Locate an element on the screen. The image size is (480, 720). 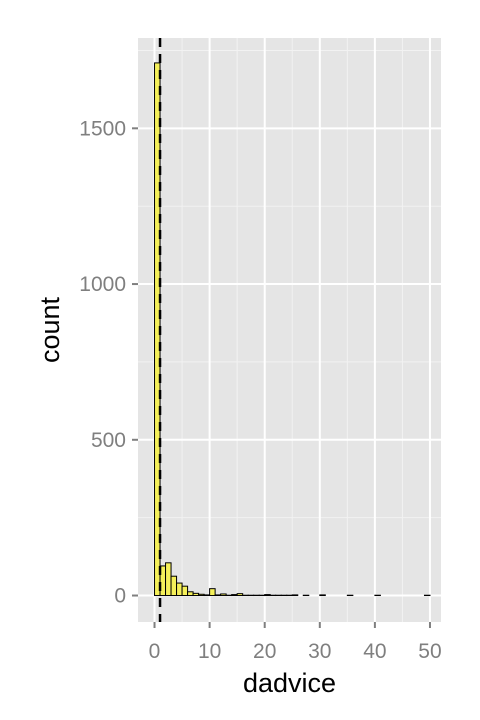
y-tick-label: 500 is located at coordinates (108, 440).